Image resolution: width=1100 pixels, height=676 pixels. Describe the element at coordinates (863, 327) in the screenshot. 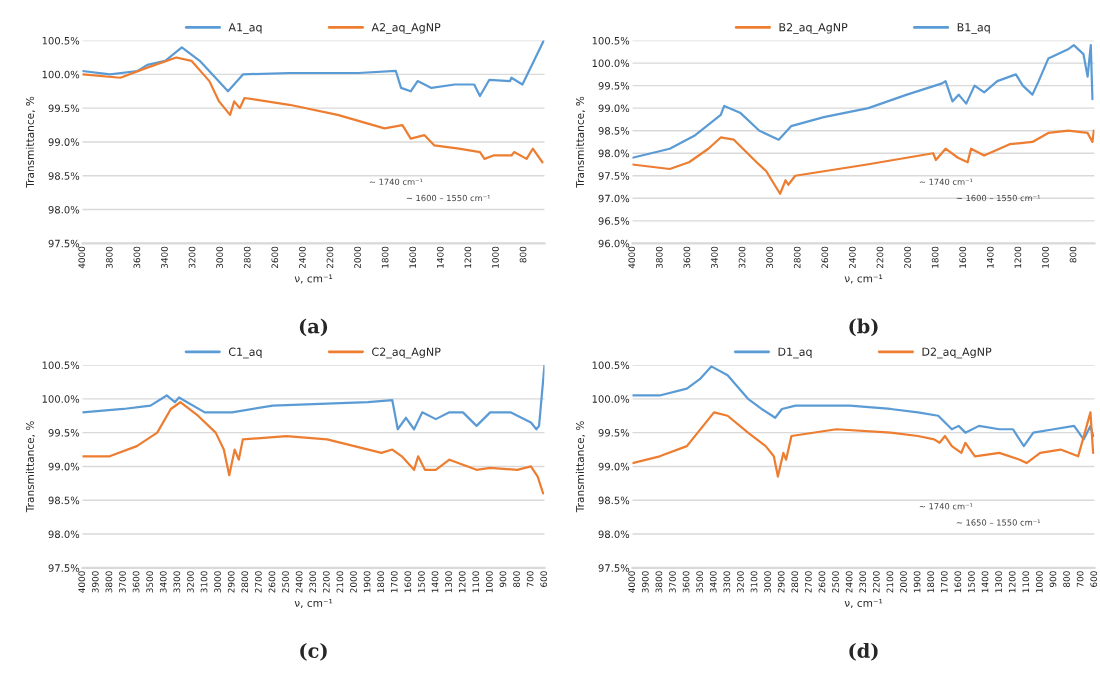

I see `text: (b)` at that location.